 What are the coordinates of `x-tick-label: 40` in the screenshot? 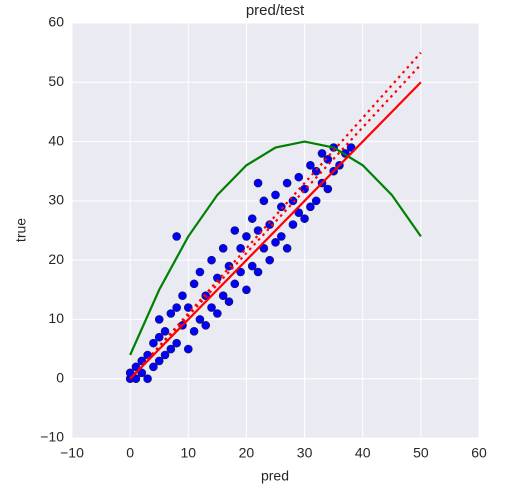 It's located at (363, 453).